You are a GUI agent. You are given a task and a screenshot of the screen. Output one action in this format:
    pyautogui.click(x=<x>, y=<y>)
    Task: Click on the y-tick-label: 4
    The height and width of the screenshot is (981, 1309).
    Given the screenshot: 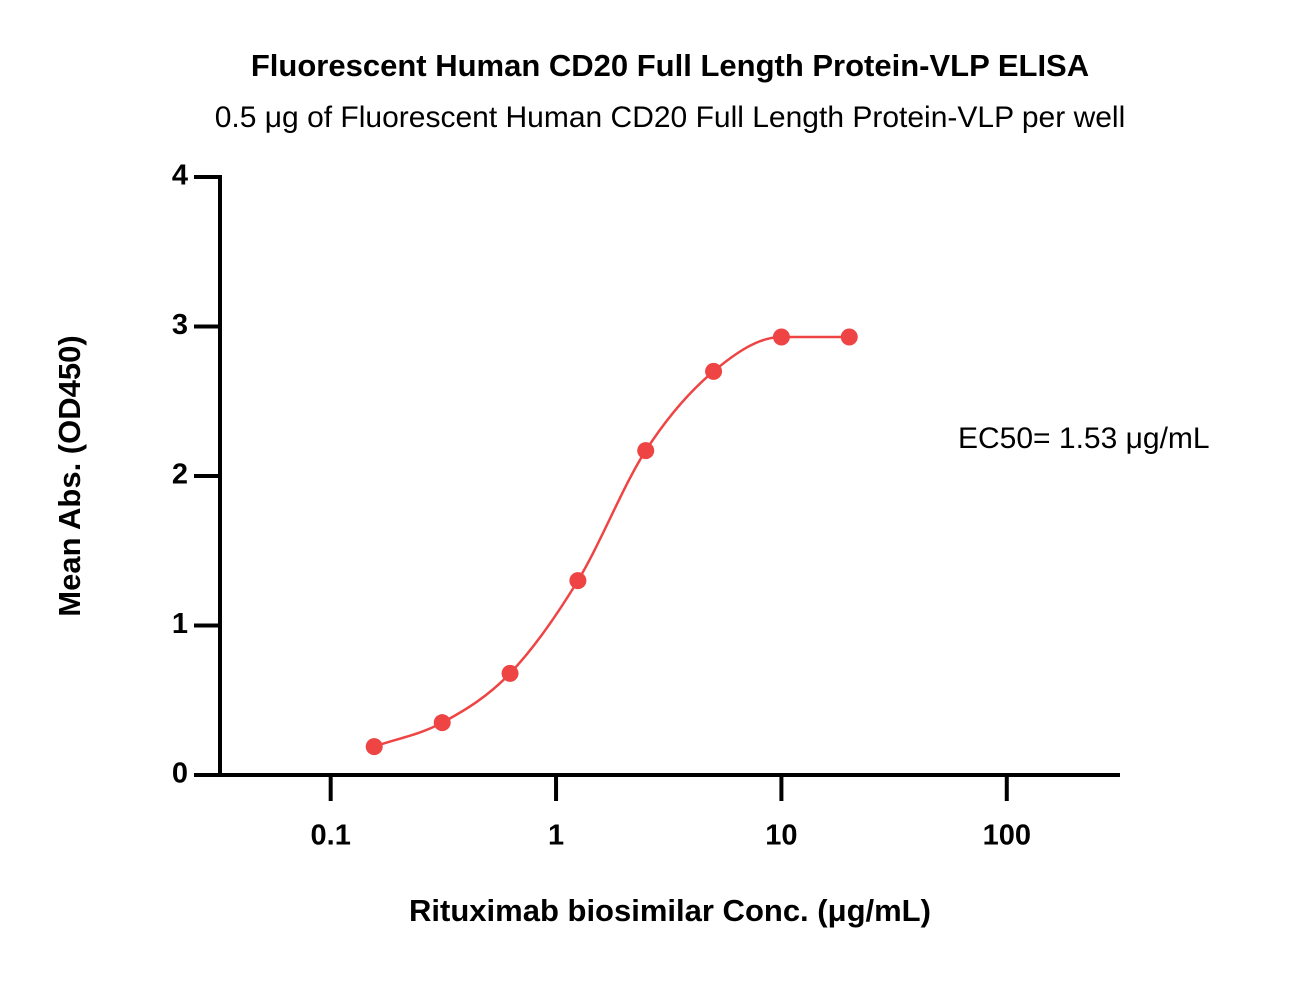 What is the action you would take?
    pyautogui.click(x=180, y=176)
    